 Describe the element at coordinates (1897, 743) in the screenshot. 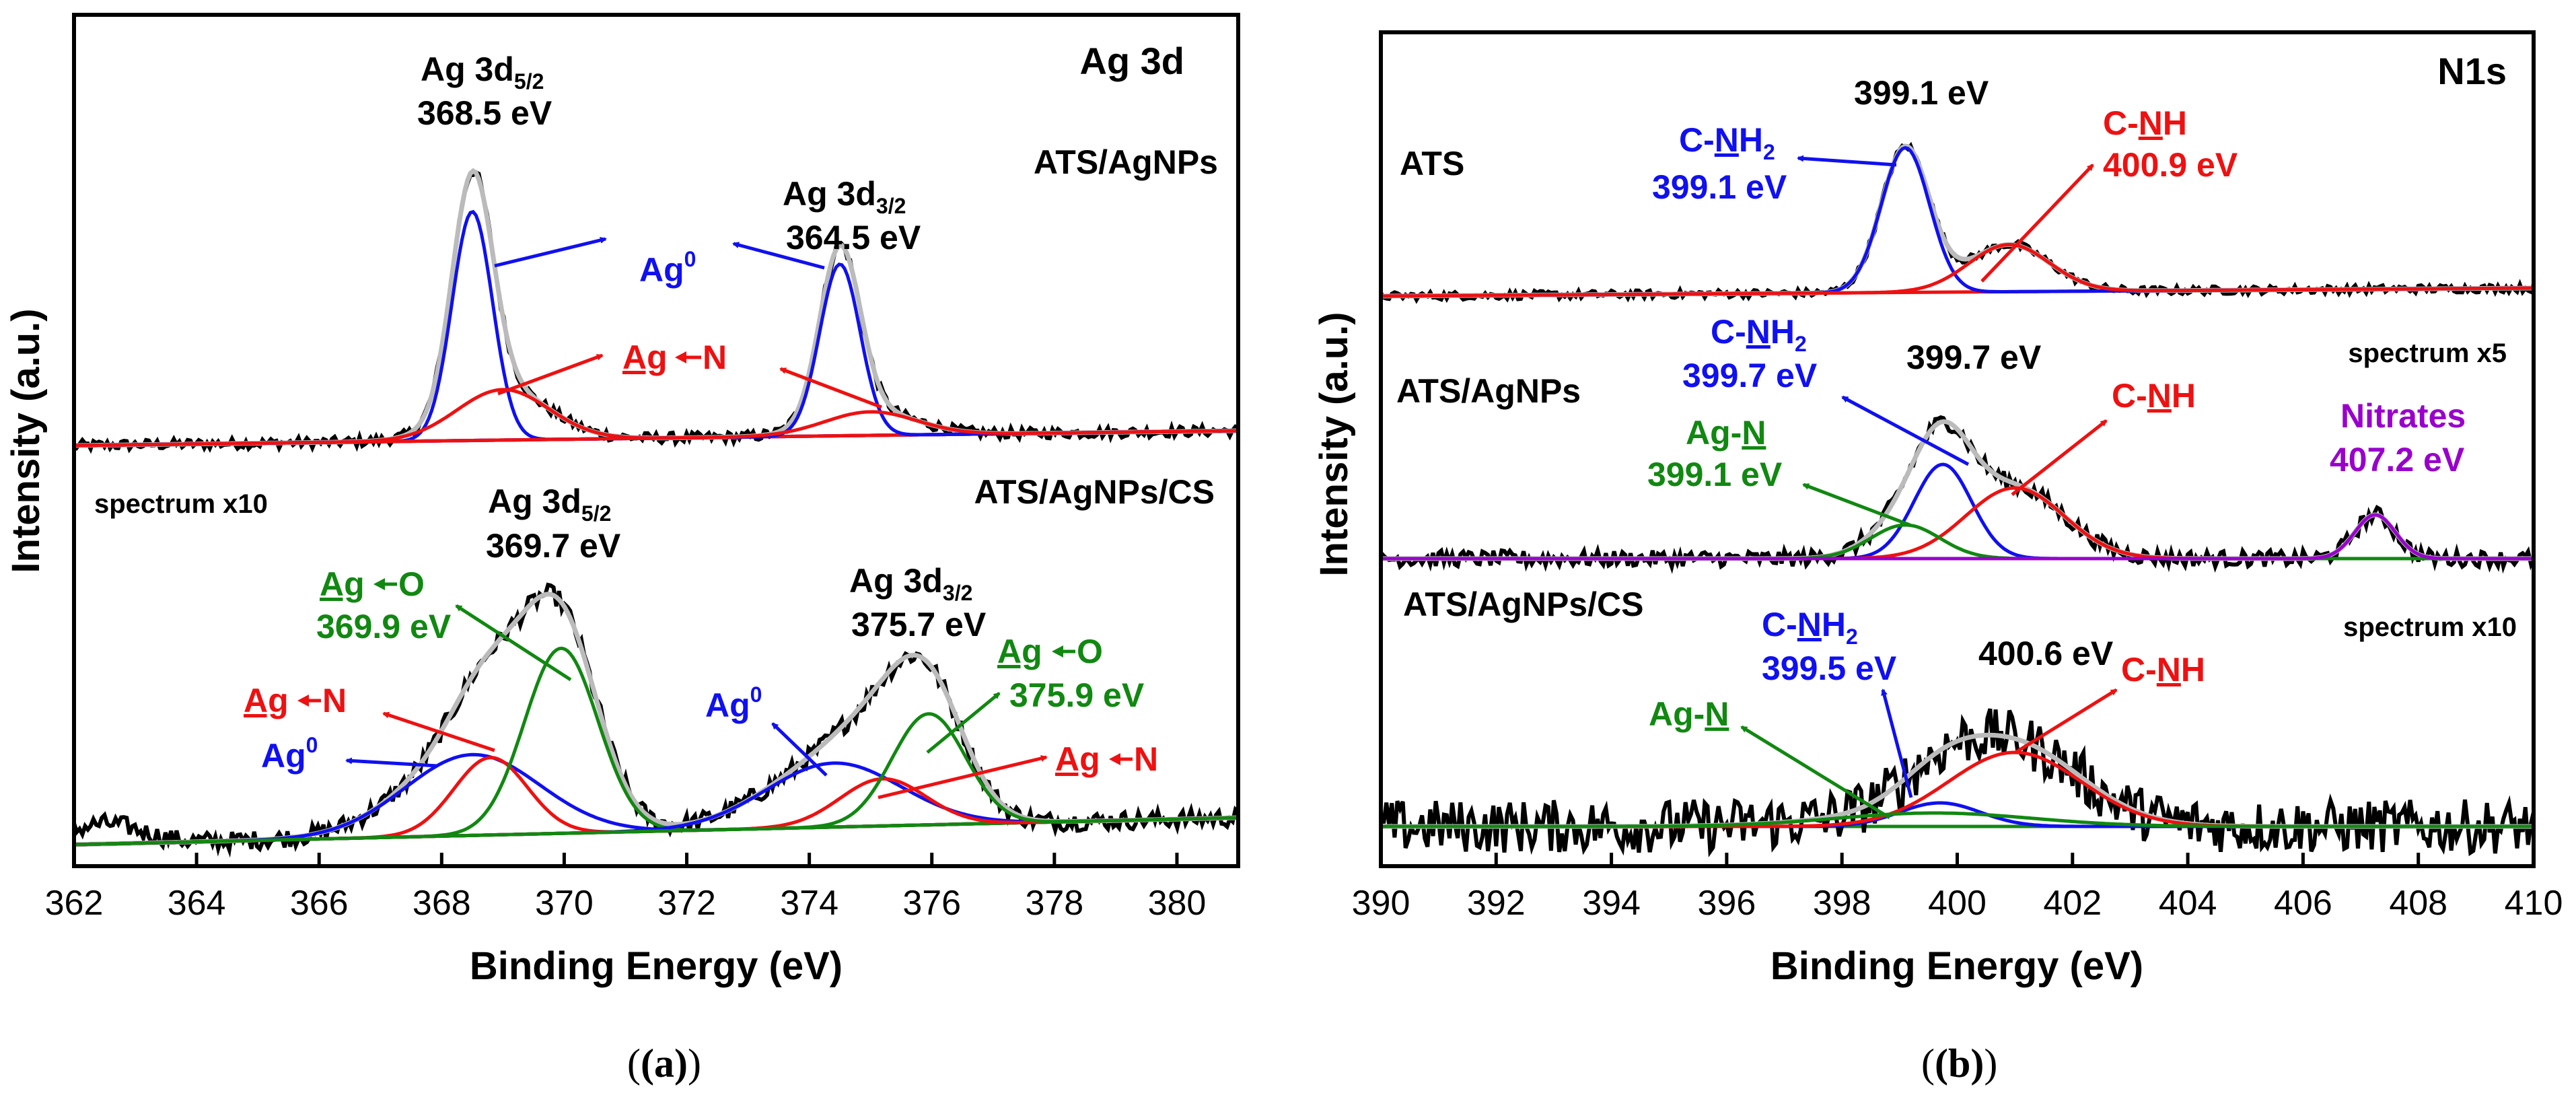

I see `arrow-cnh2-cs` at that location.